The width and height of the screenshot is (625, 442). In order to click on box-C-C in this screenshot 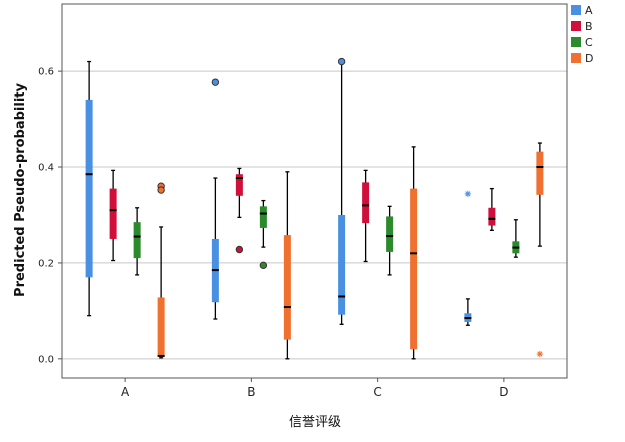, I will do `click(390, 240)`.